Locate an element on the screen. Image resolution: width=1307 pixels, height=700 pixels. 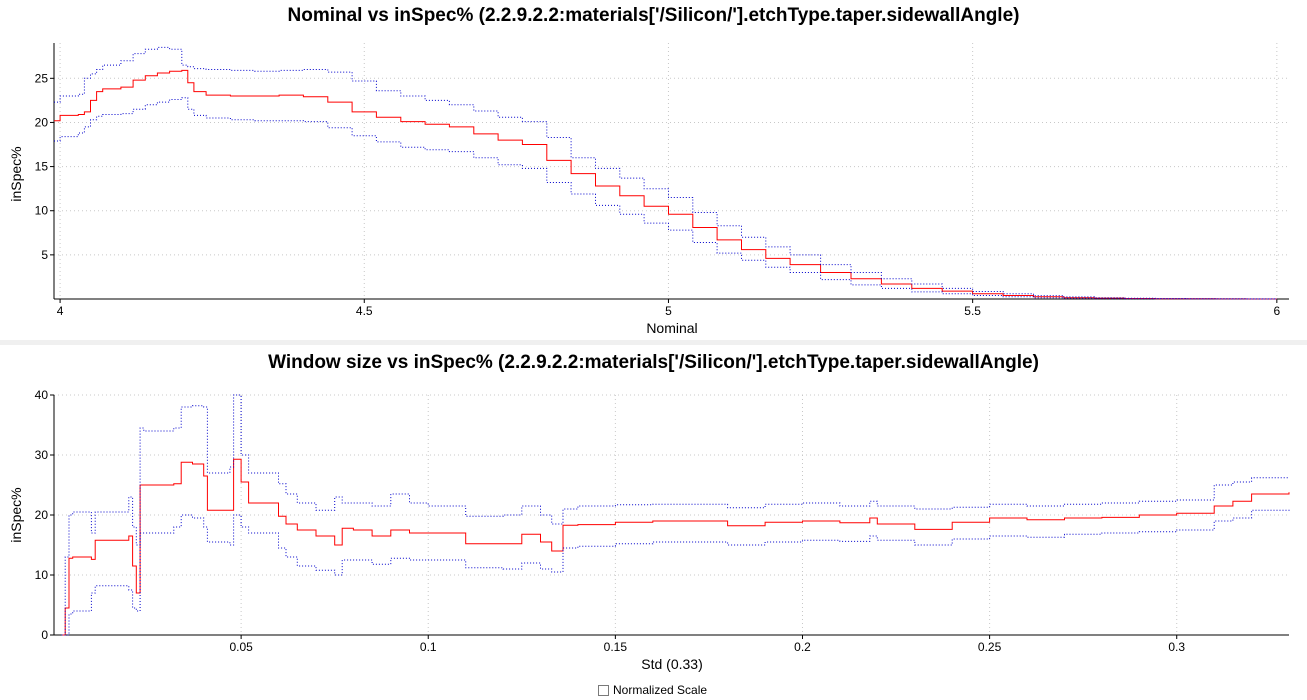
nominal-x-tick-label: 4 is located at coordinates (60, 311).